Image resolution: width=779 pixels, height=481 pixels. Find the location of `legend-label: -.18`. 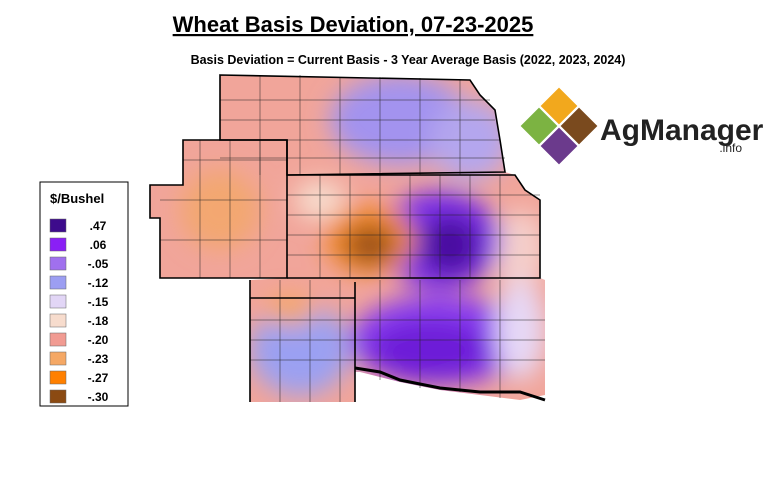

legend-label: -.18 is located at coordinates (98, 321).